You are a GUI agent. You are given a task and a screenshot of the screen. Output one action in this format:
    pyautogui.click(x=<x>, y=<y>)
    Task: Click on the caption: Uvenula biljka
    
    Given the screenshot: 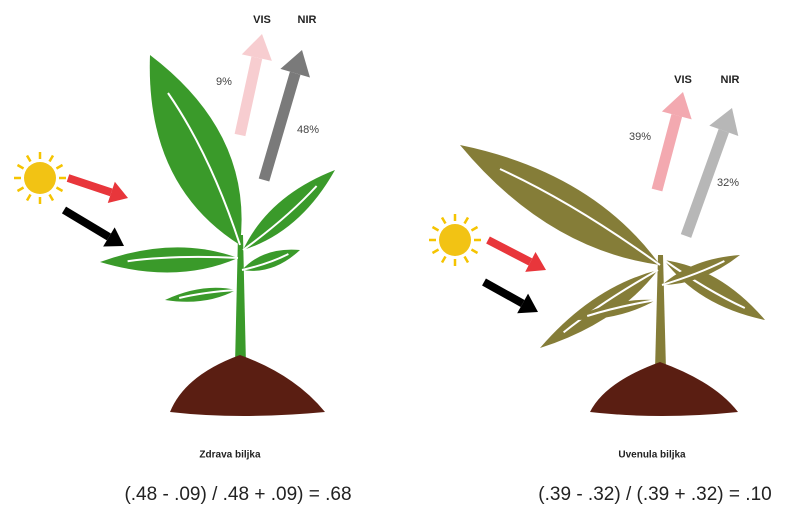 What is the action you would take?
    pyautogui.click(x=652, y=455)
    